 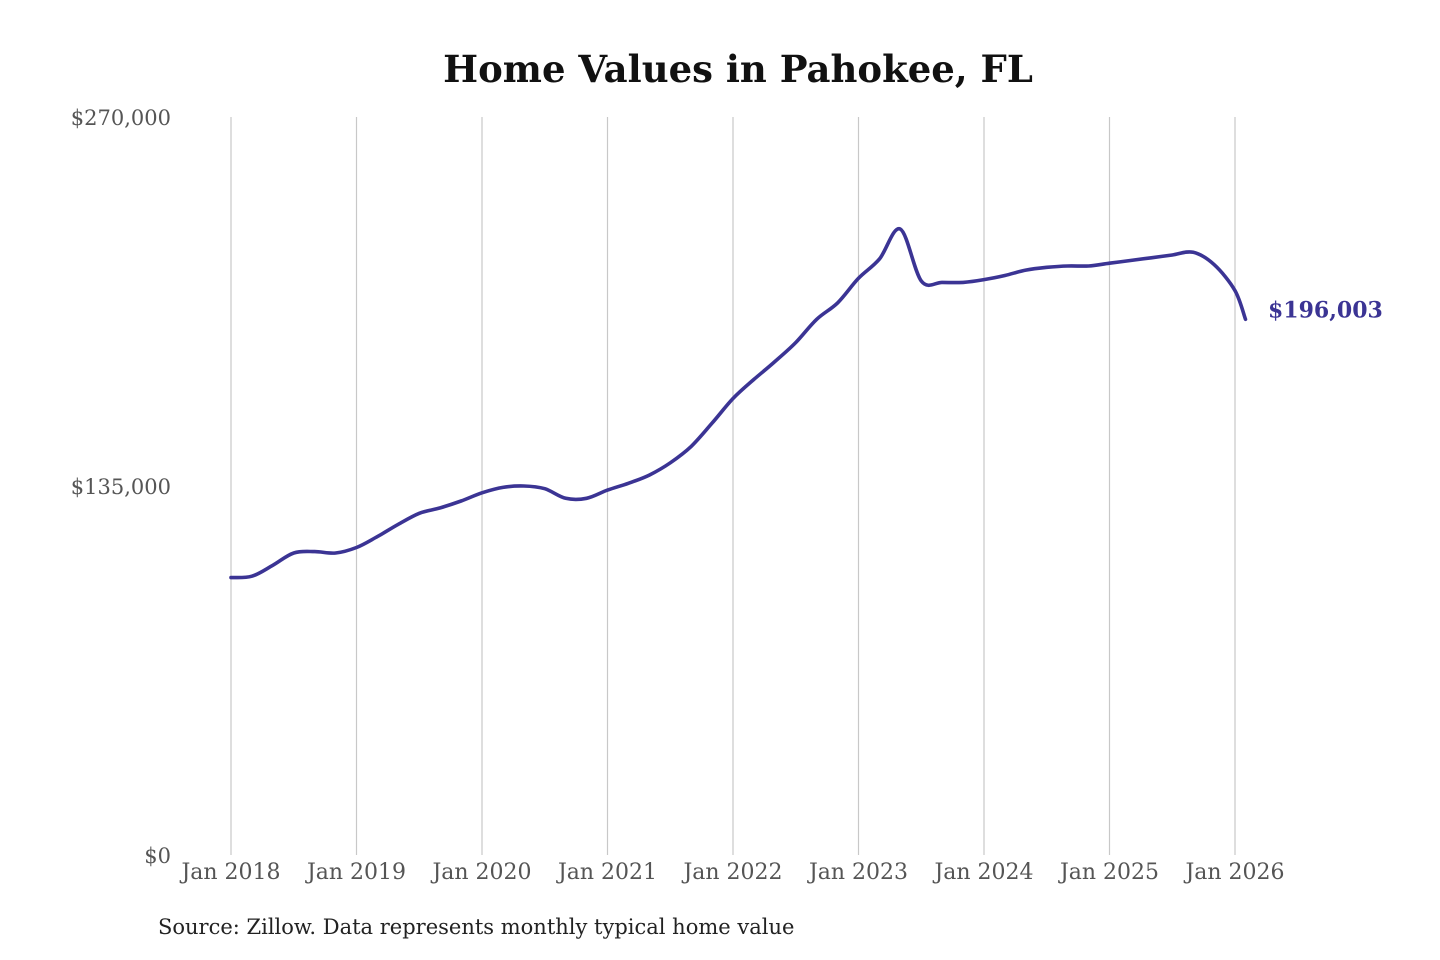 What do you see at coordinates (606, 872) in the screenshot?
I see `x-tick-label: Jan 2021` at bounding box center [606, 872].